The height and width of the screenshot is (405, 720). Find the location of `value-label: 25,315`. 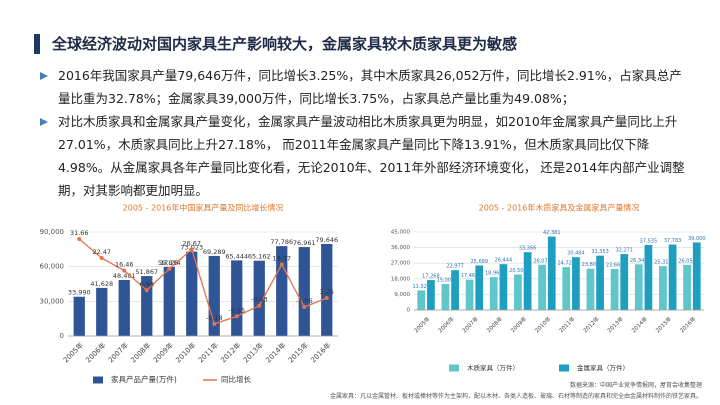

value-label: 25,315 is located at coordinates (663, 263).